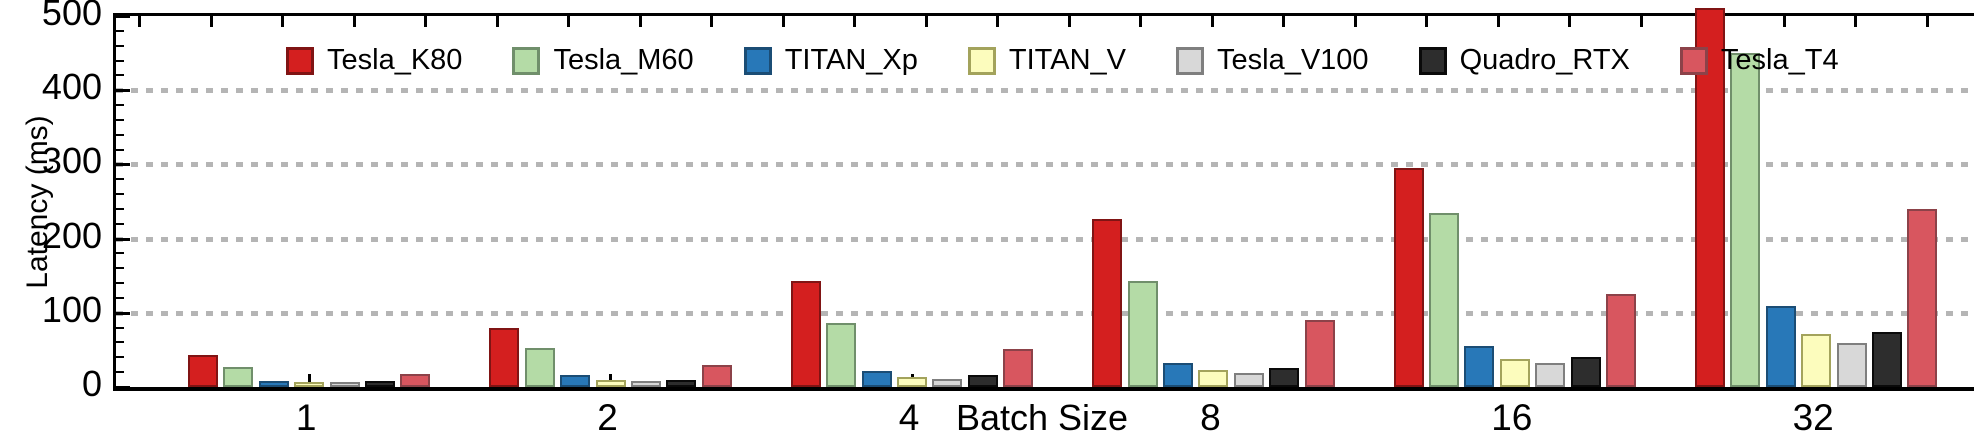 The image size is (1974, 431). What do you see at coordinates (91, 383) in the screenshot?
I see `y-tick-label-0: 0` at bounding box center [91, 383].